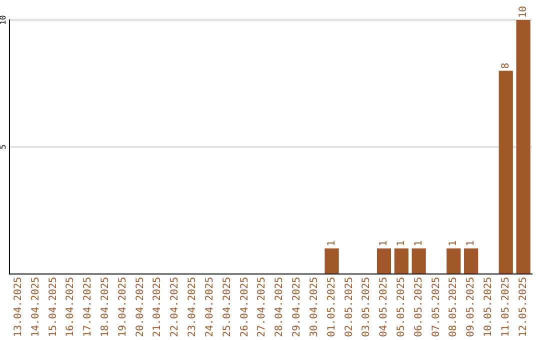 This screenshot has width=540, height=340. I want to click on x-tick-label: 23.04.2025, so click(192, 307).